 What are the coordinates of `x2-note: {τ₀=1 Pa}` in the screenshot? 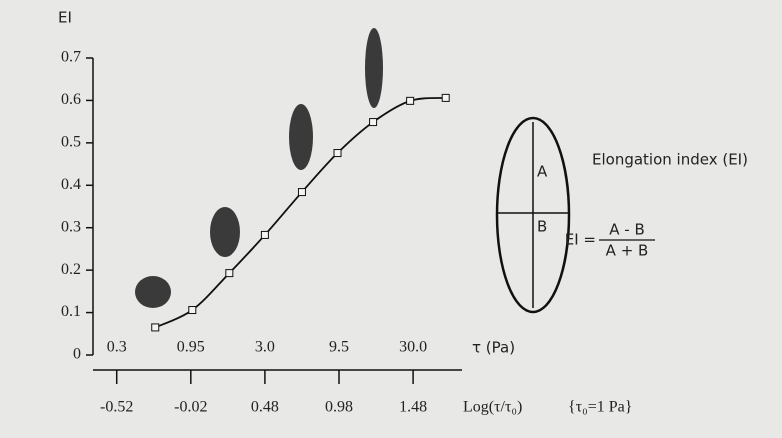 It's located at (600, 407).